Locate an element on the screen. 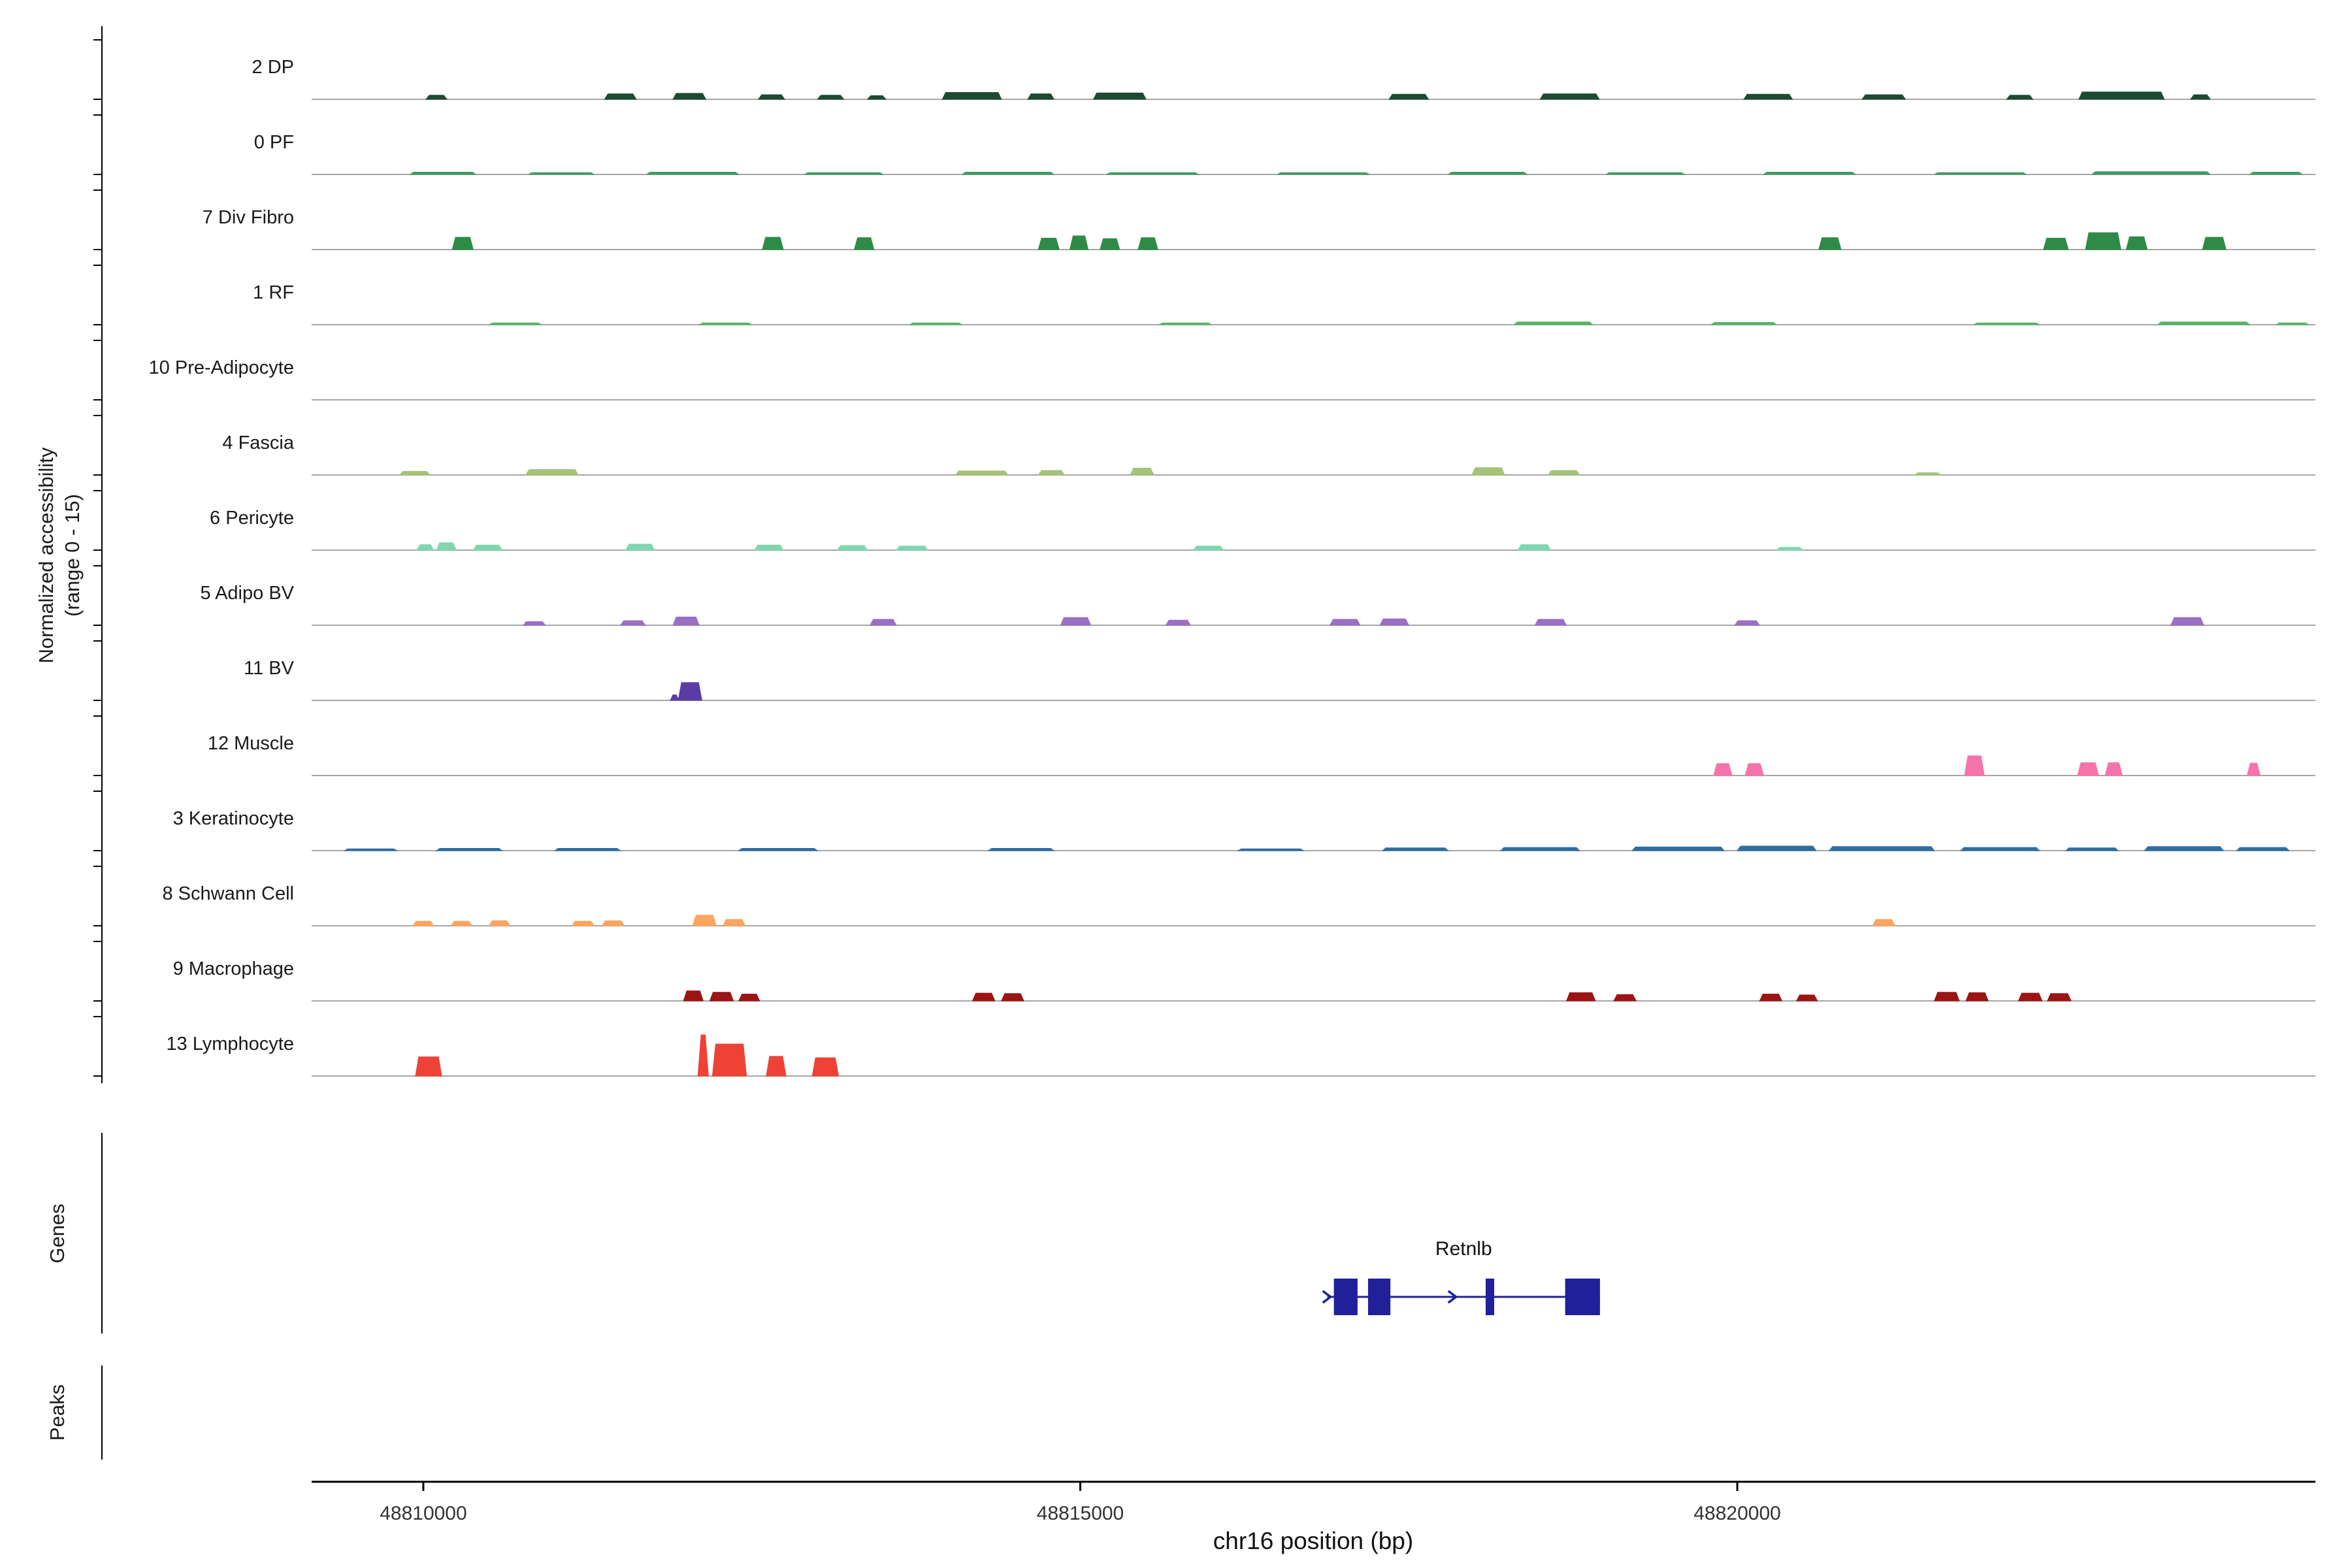 The height and width of the screenshot is (1568, 2352). track-3-keratinocyte: 3 Keratinocyte is located at coordinates (1244, 829).